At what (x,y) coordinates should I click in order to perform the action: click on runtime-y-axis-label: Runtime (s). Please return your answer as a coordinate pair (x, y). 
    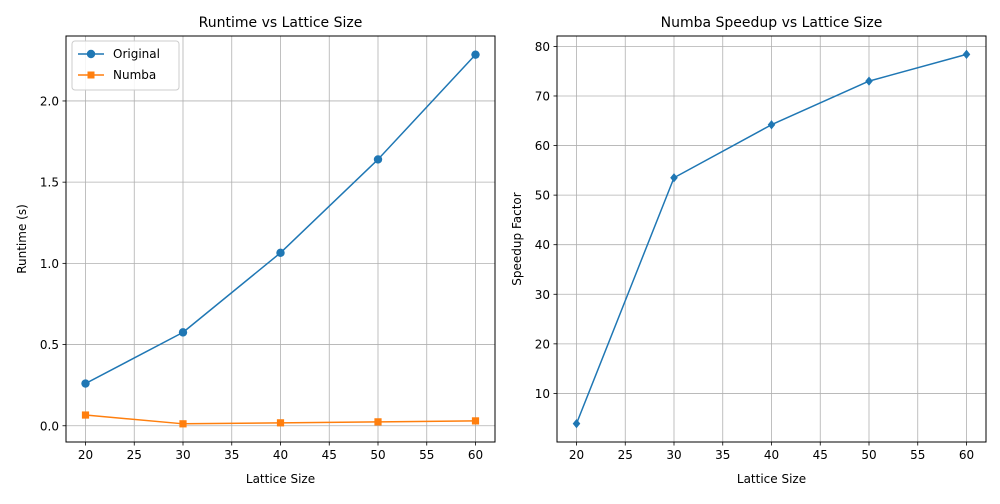
    Looking at the image, I should click on (22, 239).